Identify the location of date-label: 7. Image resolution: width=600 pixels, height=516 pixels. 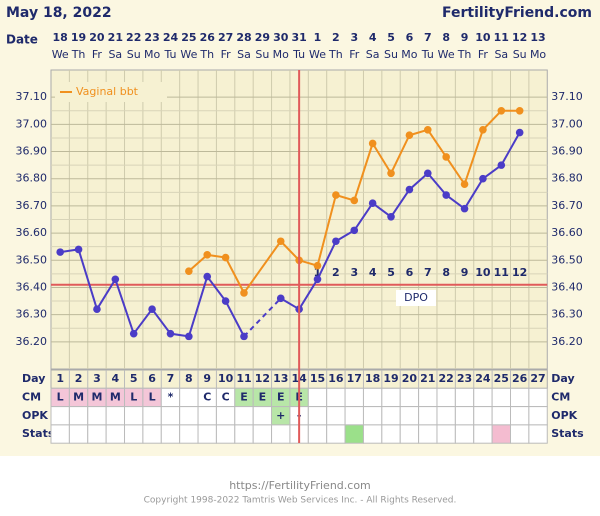
(428, 37).